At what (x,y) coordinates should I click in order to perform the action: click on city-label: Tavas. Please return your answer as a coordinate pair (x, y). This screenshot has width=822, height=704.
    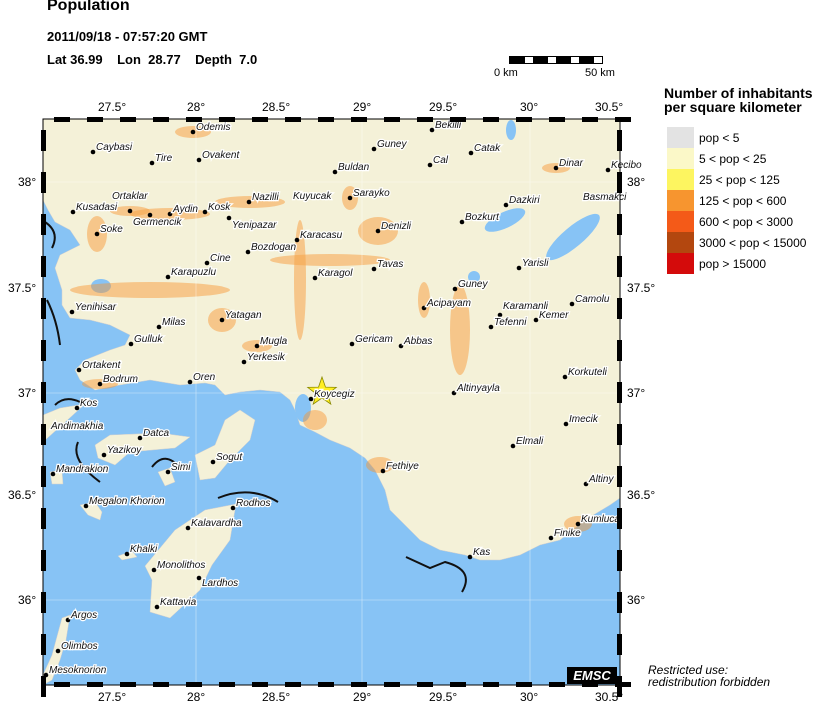
    Looking at the image, I should click on (390, 264).